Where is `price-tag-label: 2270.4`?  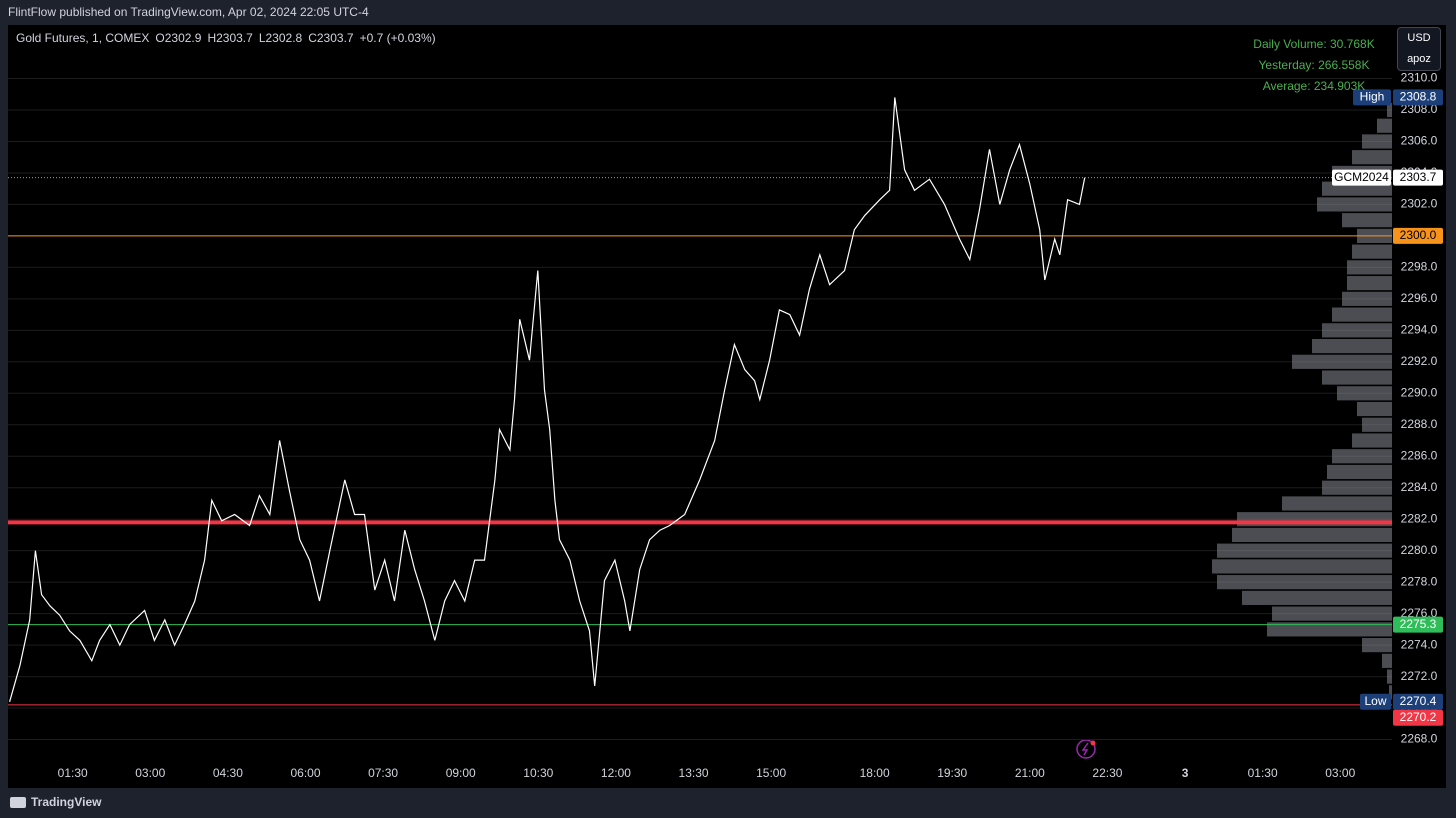 price-tag-label: 2270.4 is located at coordinates (1418, 701).